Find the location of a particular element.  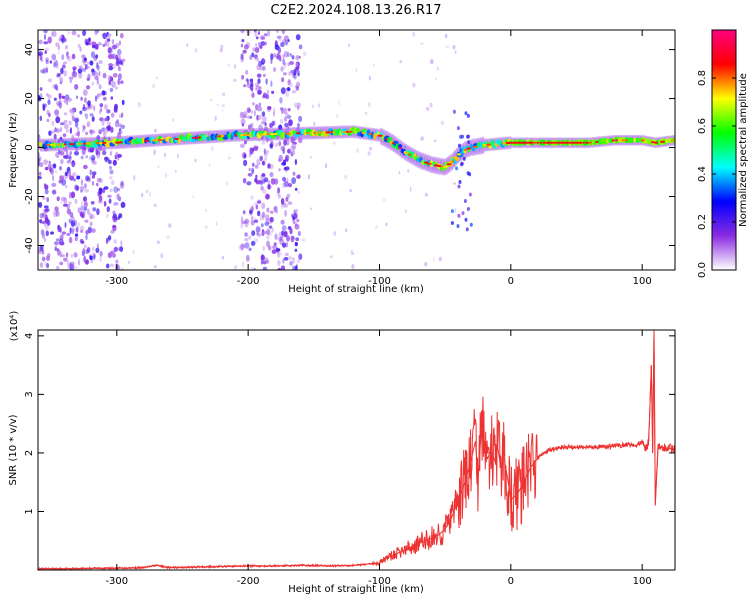

y-tick-label: 2 is located at coordinates (29, 453).